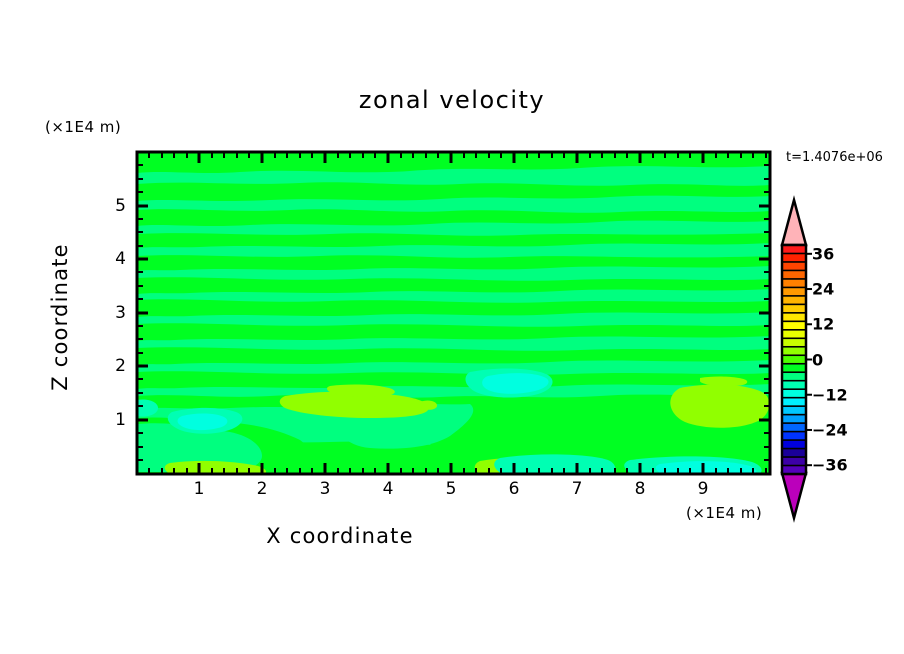  I want to click on page-title: zonal velocity, so click(452, 100).